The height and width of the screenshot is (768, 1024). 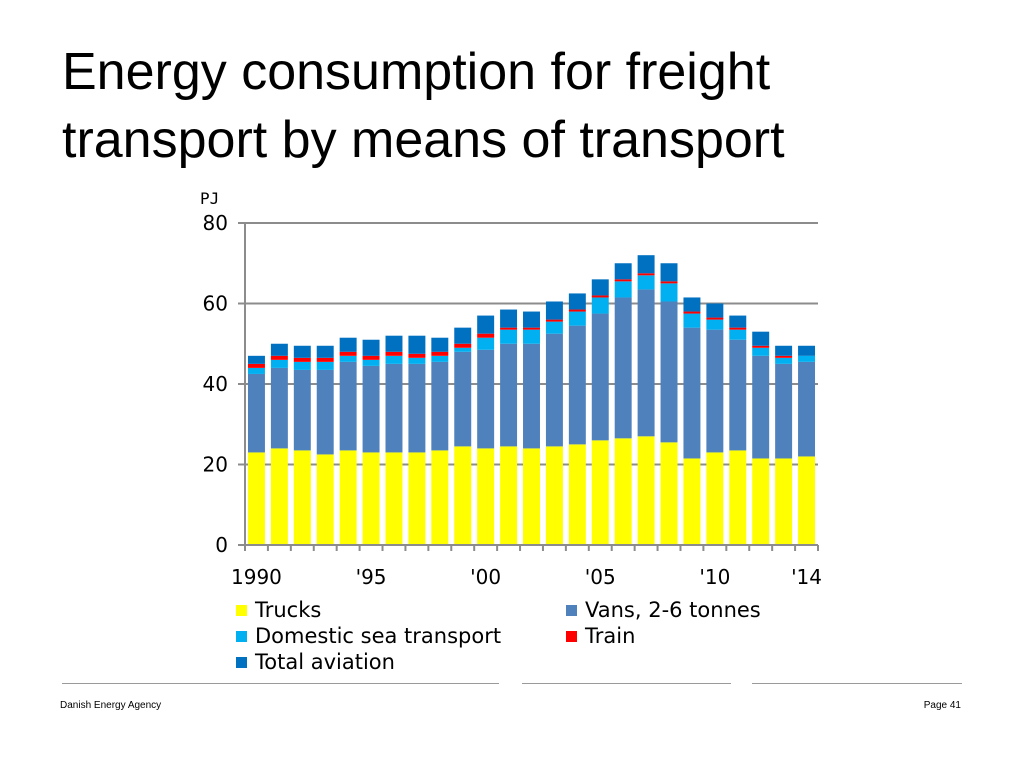 What do you see at coordinates (416, 72) in the screenshot?
I see `slide-title-line-1: Energy consumption for freight` at bounding box center [416, 72].